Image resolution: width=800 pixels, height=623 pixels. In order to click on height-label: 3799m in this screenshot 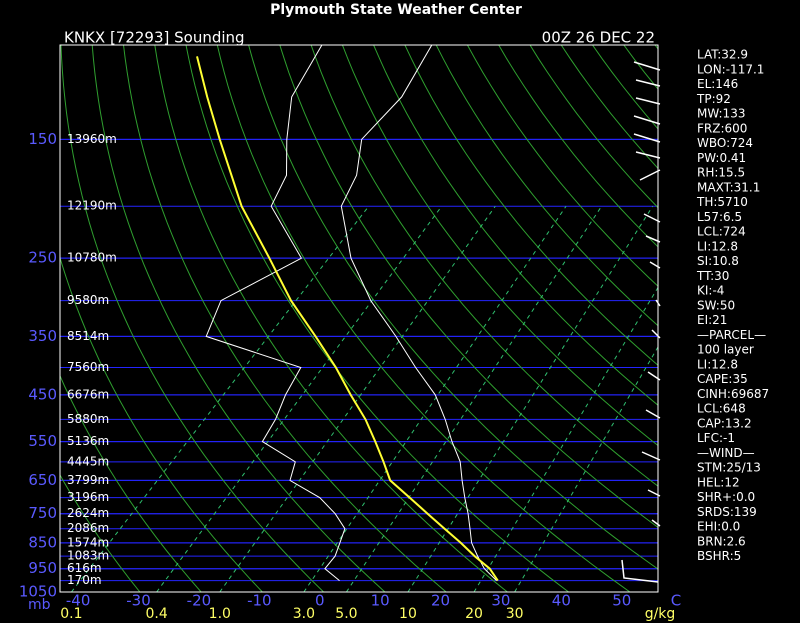, I will do `click(88, 480)`.